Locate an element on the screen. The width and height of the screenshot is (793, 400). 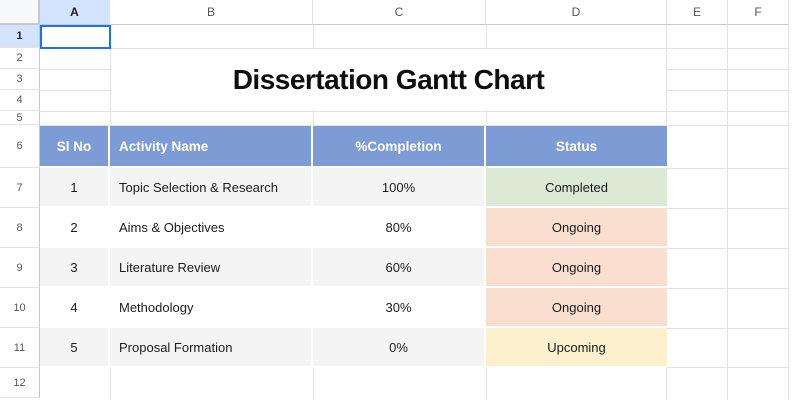
cell-status: Completed is located at coordinates (576, 188).